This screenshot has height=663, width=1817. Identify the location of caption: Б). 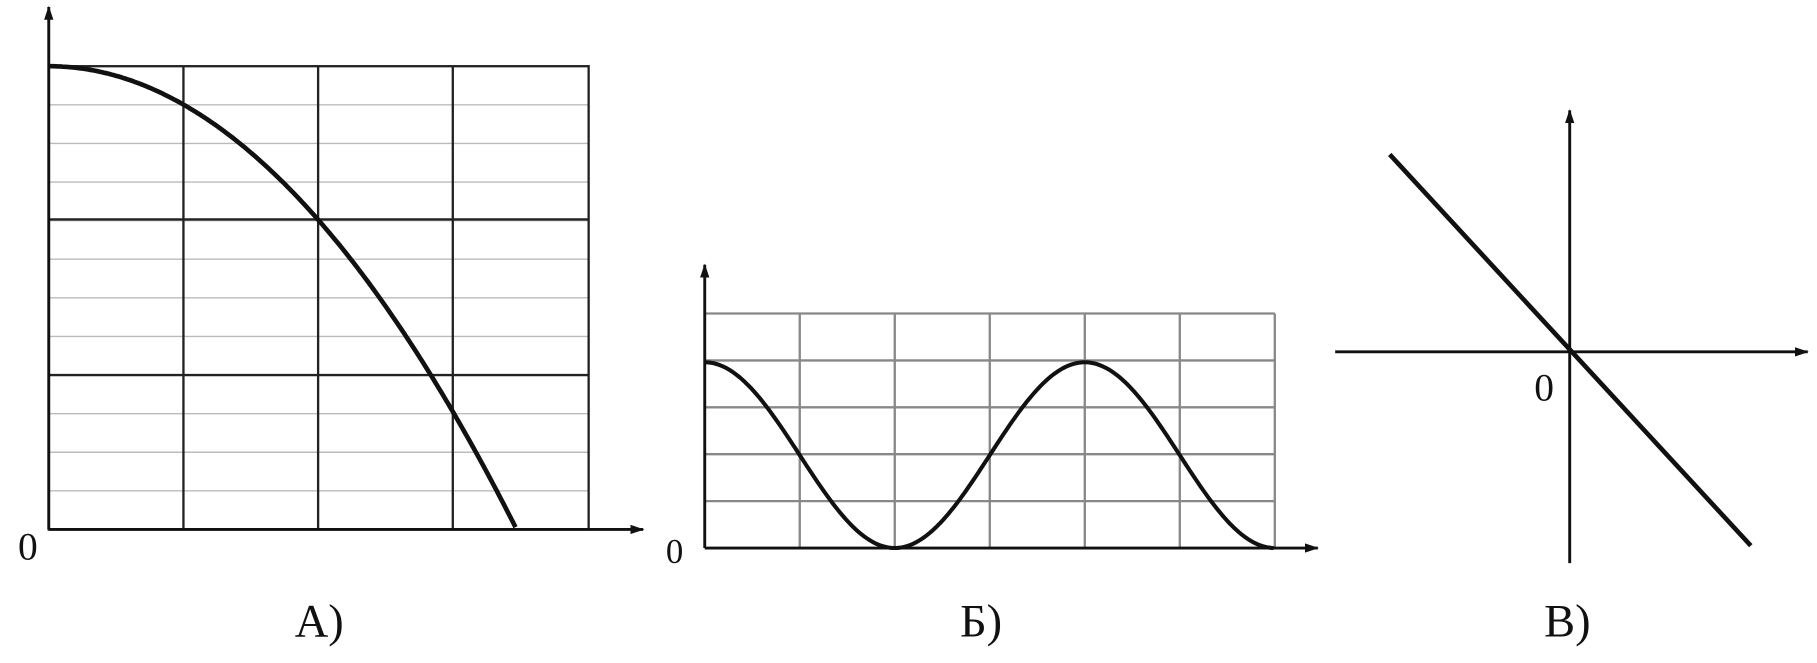
(981, 621).